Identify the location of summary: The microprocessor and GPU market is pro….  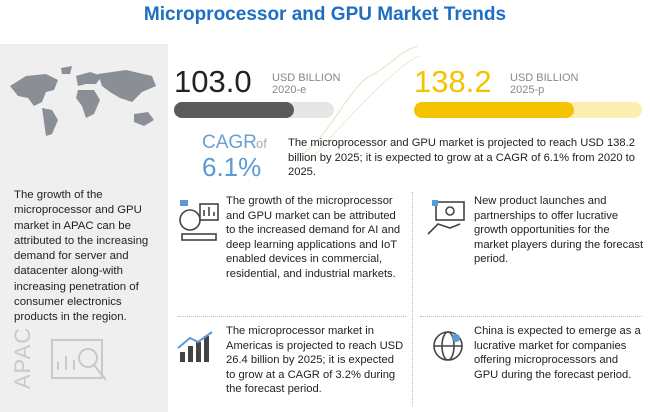
(461, 158).